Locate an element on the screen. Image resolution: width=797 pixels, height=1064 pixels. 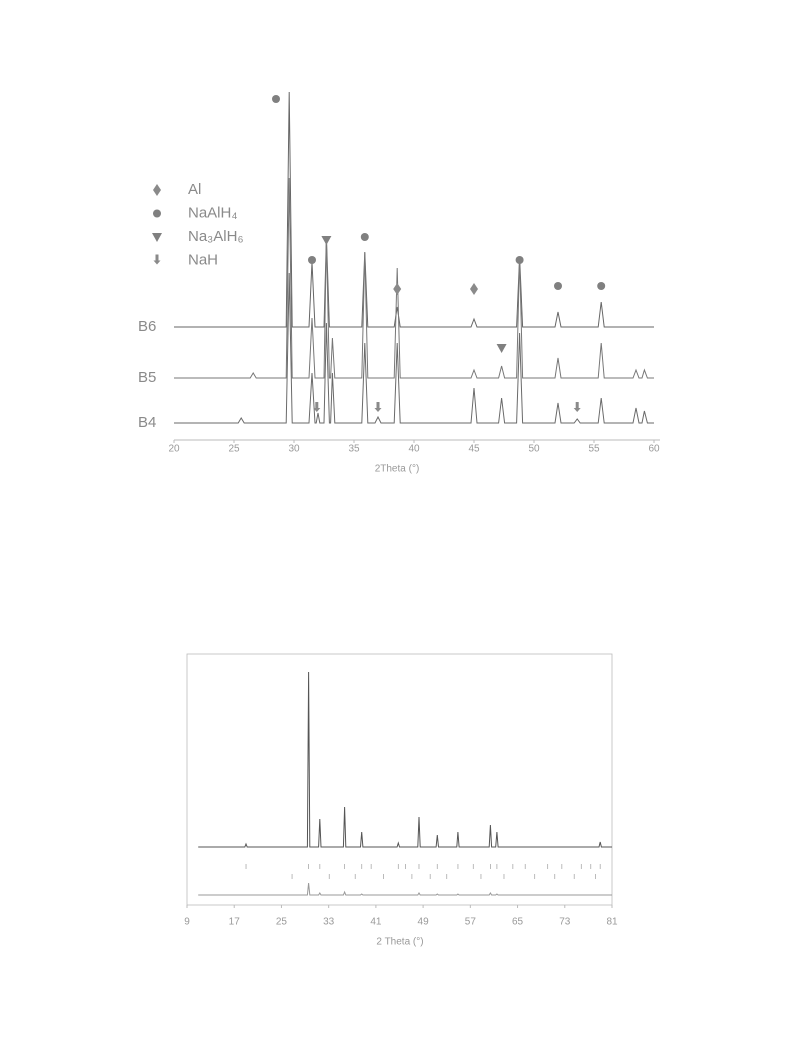
x-tick-label: 81 is located at coordinates (612, 922).